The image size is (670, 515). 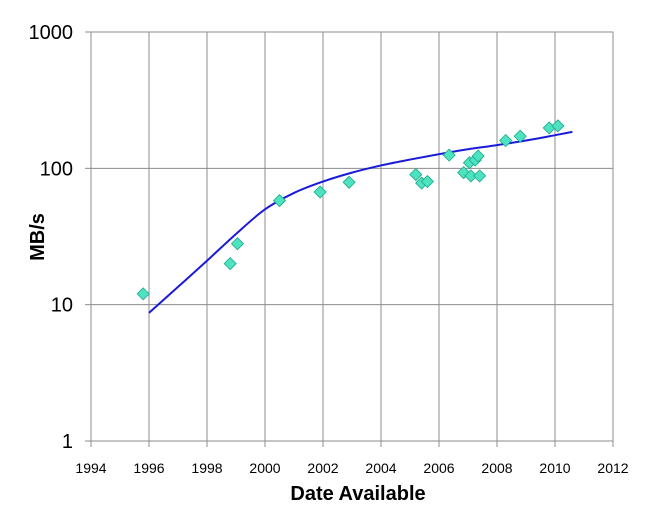 What do you see at coordinates (554, 468) in the screenshot?
I see `x-tick-label: 2010` at bounding box center [554, 468].